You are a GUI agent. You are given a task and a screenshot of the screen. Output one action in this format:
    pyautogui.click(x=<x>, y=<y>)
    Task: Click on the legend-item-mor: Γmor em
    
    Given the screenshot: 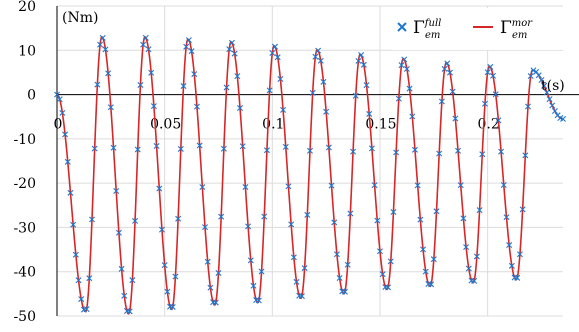 What is the action you would take?
    pyautogui.click(x=503, y=29)
    